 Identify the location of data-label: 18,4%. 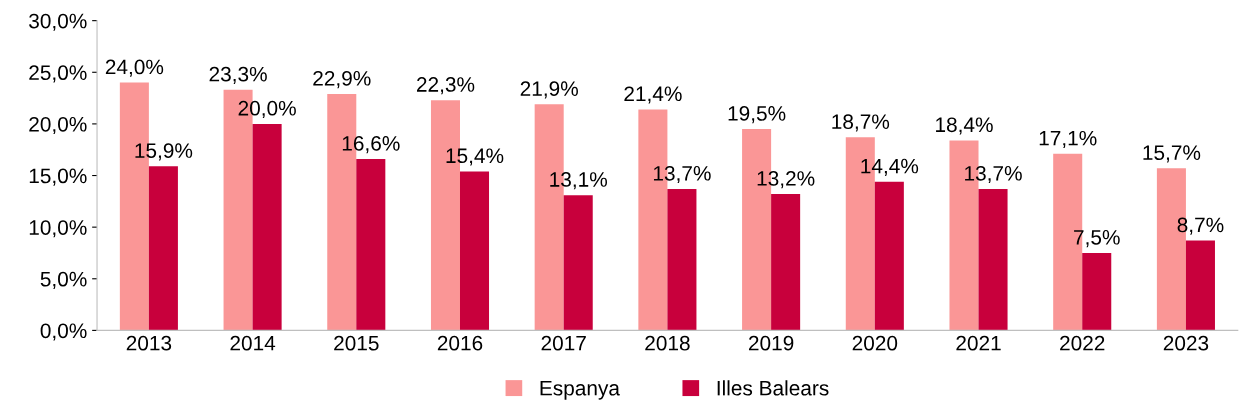
(964, 126).